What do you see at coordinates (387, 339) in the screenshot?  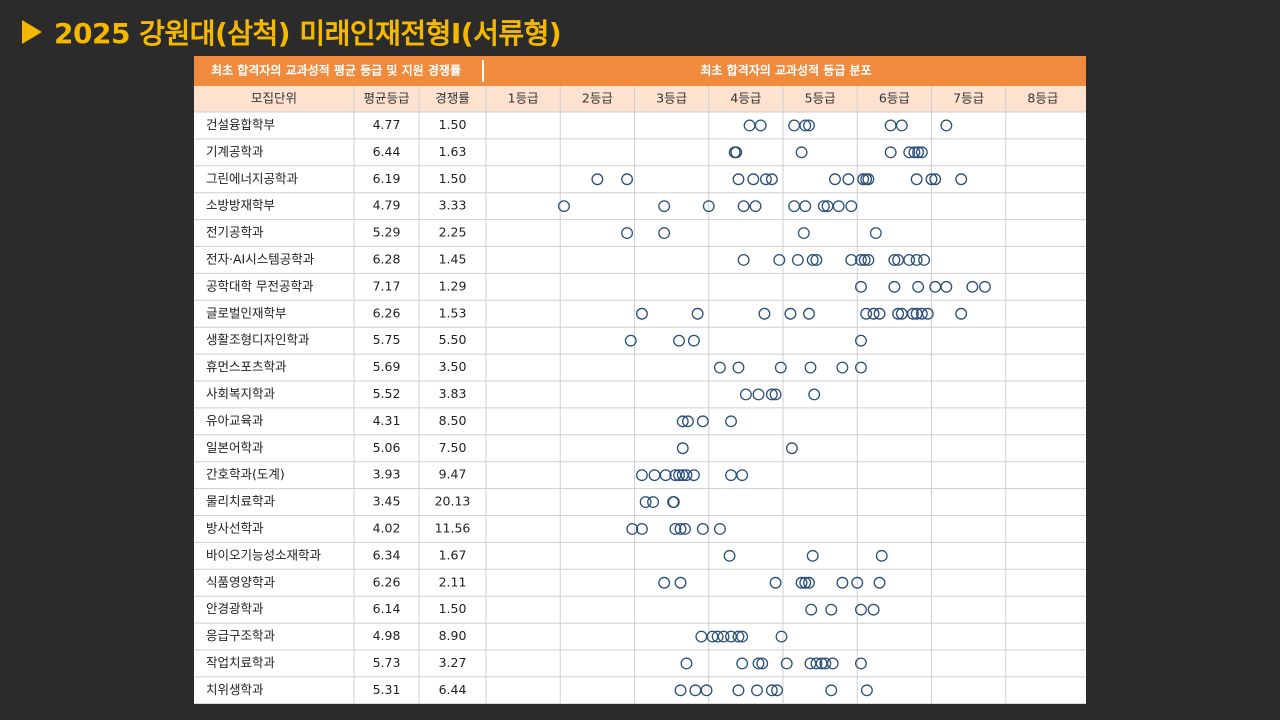 I see `avg-grade-value: 5.75` at bounding box center [387, 339].